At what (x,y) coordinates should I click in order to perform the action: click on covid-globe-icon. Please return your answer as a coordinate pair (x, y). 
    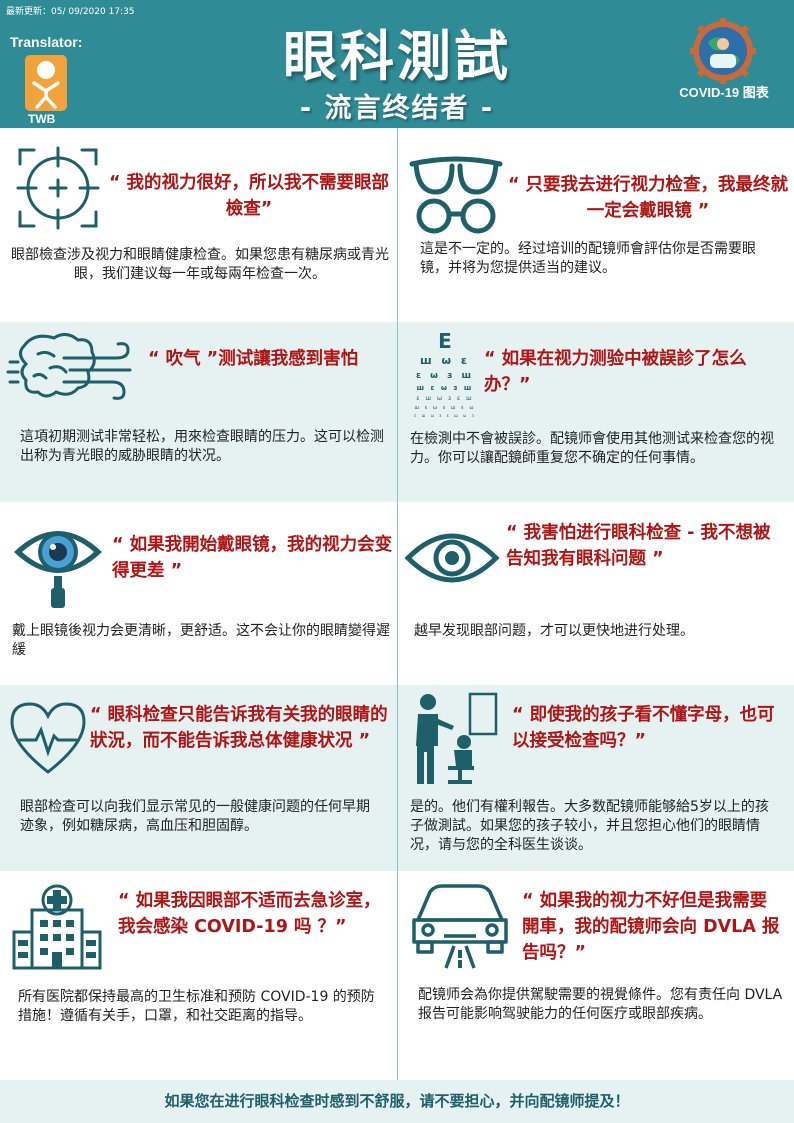
    Looking at the image, I should click on (723, 51).